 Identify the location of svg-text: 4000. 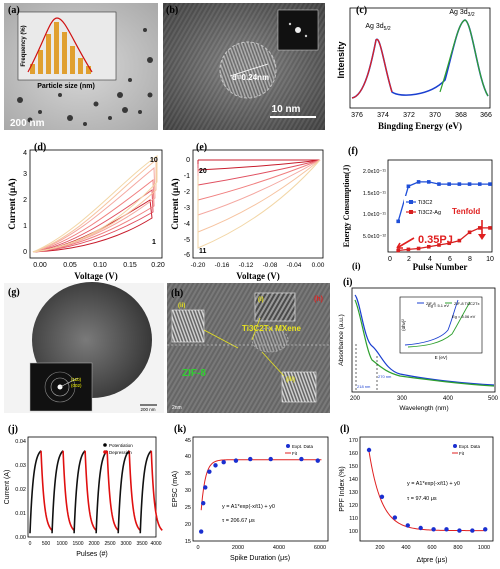
(155, 544).